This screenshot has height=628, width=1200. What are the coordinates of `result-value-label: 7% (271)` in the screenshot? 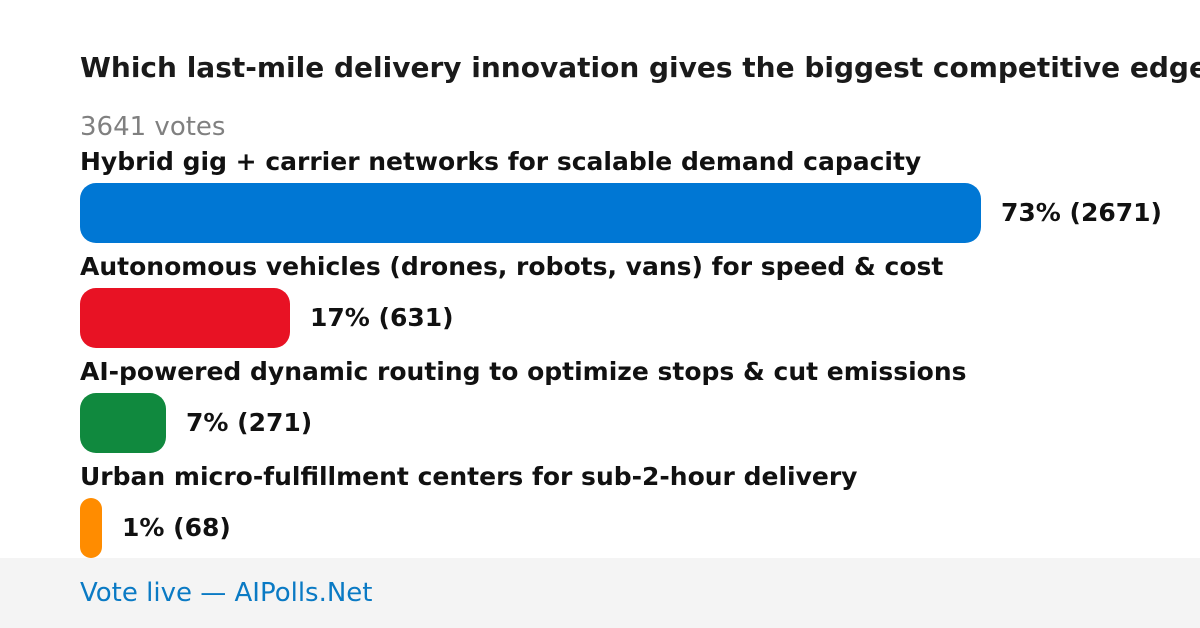 It's located at (249, 422).